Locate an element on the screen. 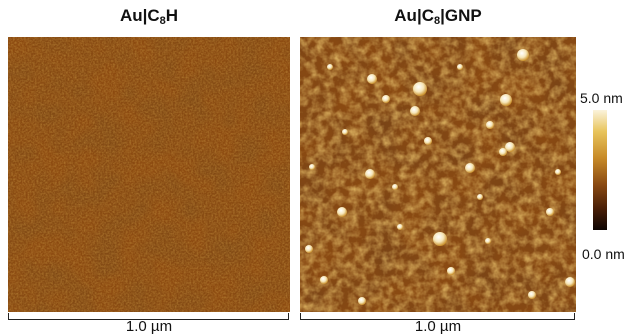  scale-bar-left is located at coordinates (148, 316).